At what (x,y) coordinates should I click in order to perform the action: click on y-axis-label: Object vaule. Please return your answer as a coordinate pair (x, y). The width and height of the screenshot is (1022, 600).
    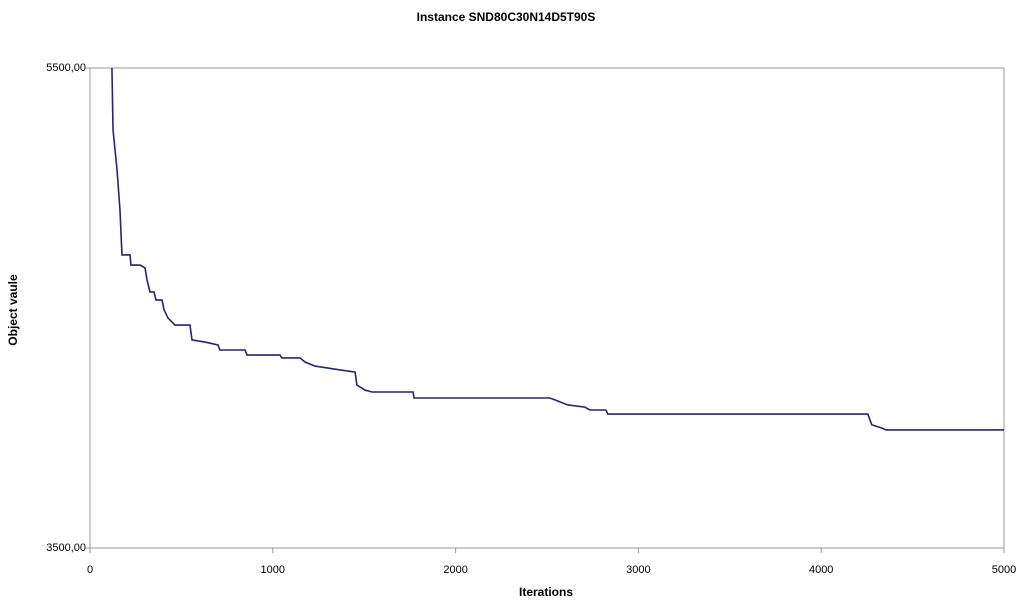
    Looking at the image, I should click on (13, 310).